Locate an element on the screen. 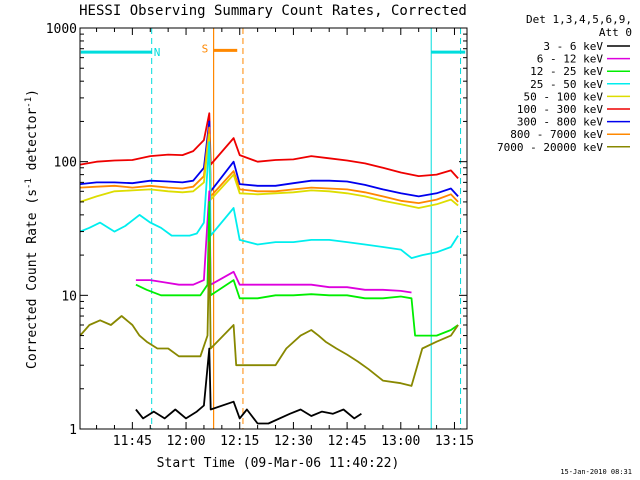 This screenshot has width=640, height=480. legend-entry-label: 800 - 7000 keV is located at coordinates (556, 134).